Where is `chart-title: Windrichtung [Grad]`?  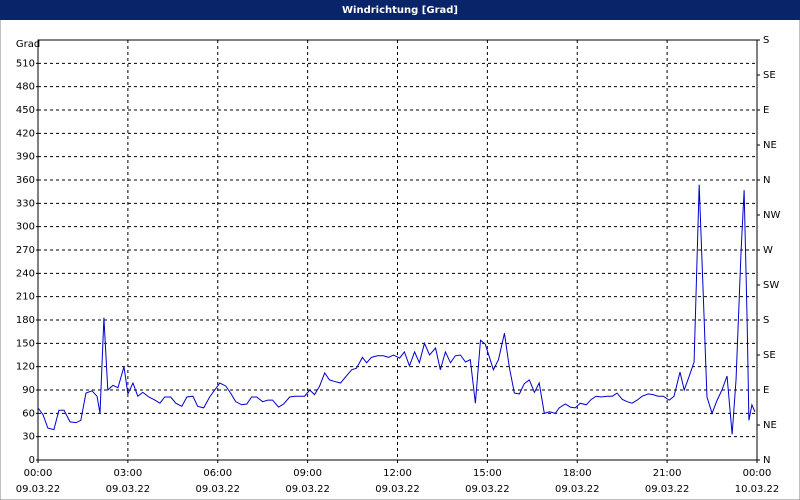 chart-title: Windrichtung [Grad] is located at coordinates (400, 10).